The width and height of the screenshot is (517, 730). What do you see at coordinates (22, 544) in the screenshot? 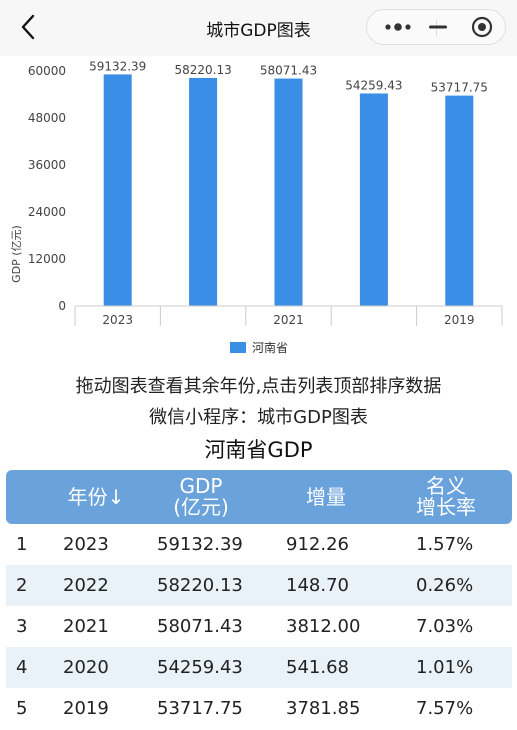
I see `rank-cell: 1` at bounding box center [22, 544].